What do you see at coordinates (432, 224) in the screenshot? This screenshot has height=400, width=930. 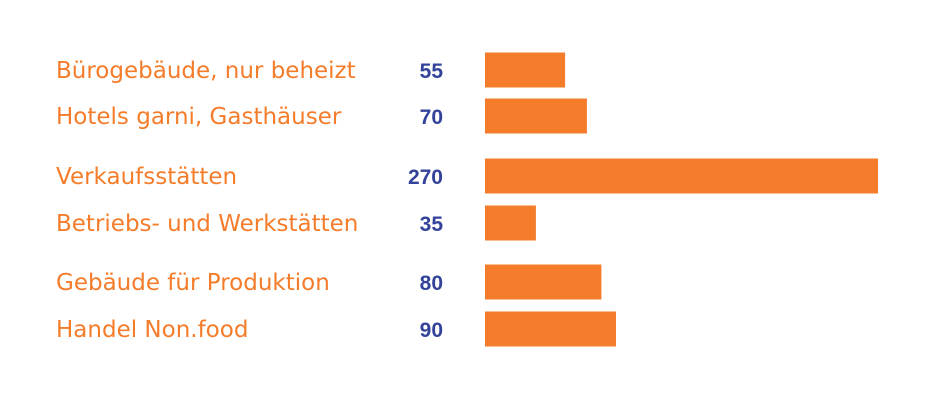 I see `value-label: 35` at bounding box center [432, 224].